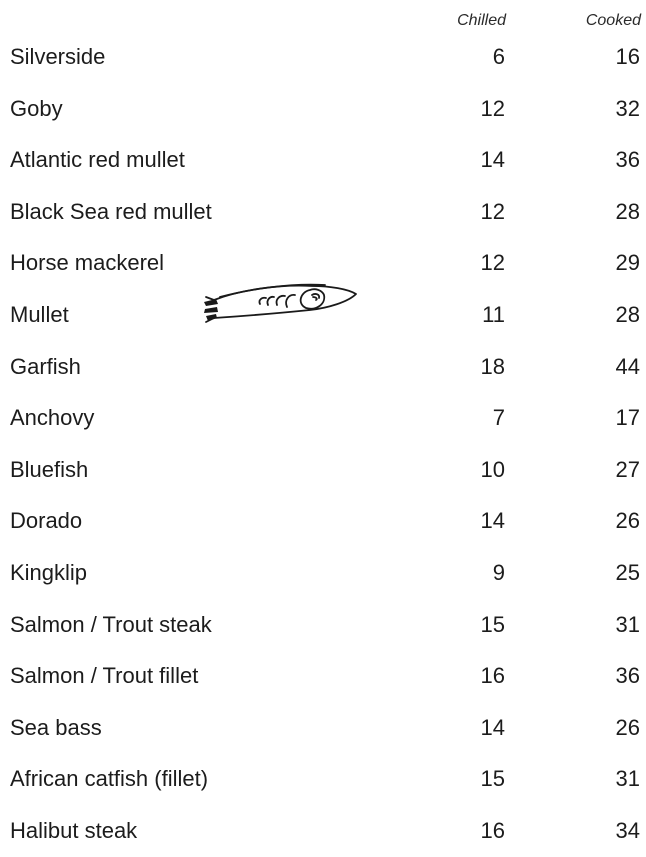  What do you see at coordinates (36, 108) in the screenshot?
I see `fish-name: Goby` at bounding box center [36, 108].